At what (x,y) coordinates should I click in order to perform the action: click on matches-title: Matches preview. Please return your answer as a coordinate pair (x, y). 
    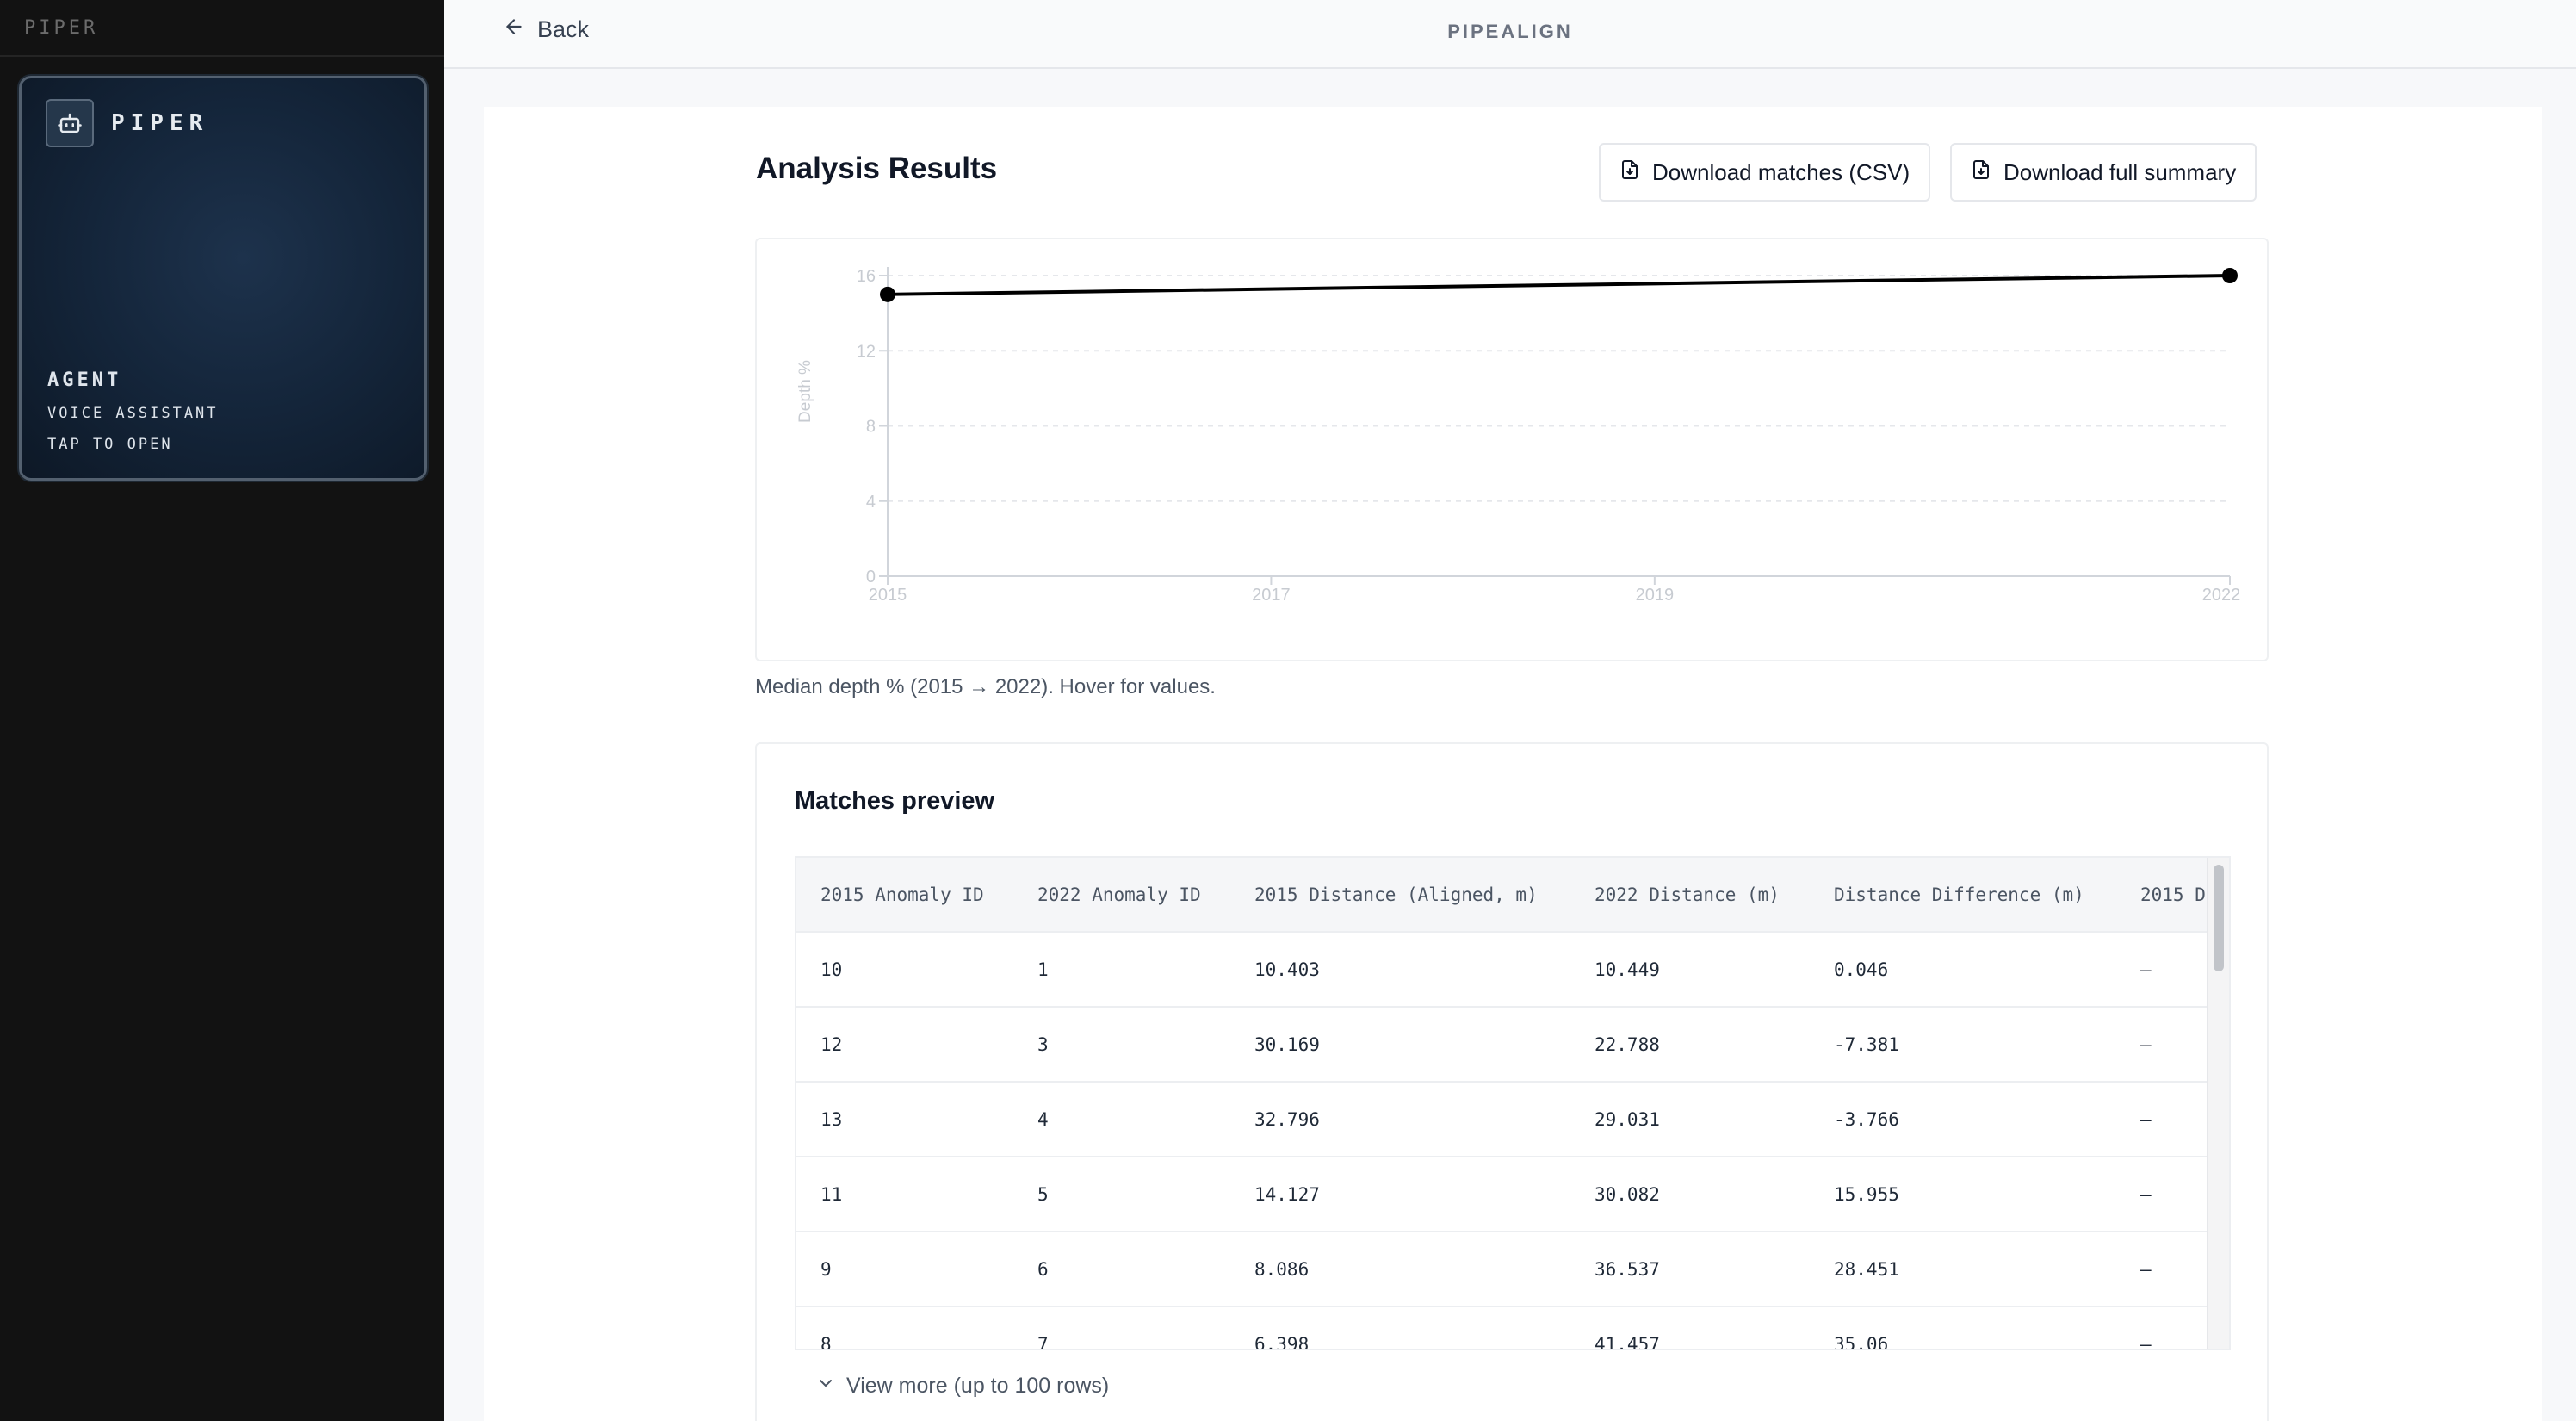
    Looking at the image, I should click on (895, 801).